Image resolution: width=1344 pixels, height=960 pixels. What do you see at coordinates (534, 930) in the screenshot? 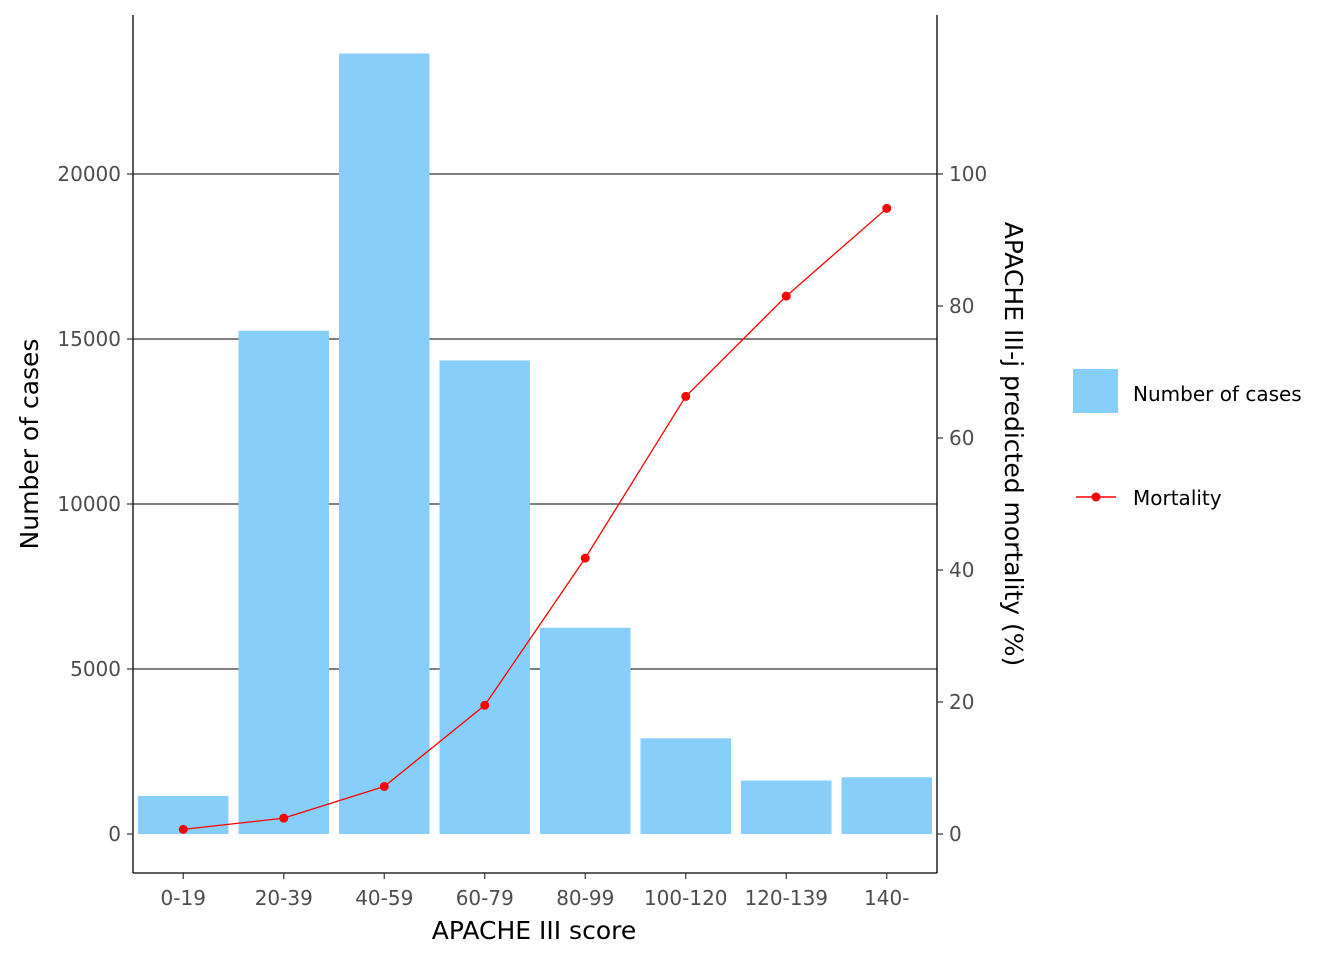
I see `x-axis-title: APACHE III score` at bounding box center [534, 930].